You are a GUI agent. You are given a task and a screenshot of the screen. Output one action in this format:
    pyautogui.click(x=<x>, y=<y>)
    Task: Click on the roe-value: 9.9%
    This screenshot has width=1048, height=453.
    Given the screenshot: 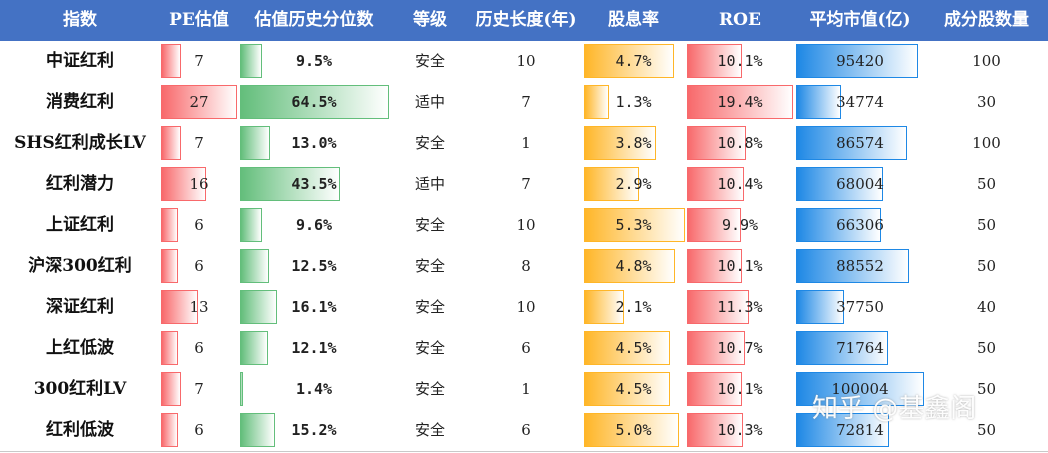 What is the action you would take?
    pyautogui.click(x=740, y=225)
    